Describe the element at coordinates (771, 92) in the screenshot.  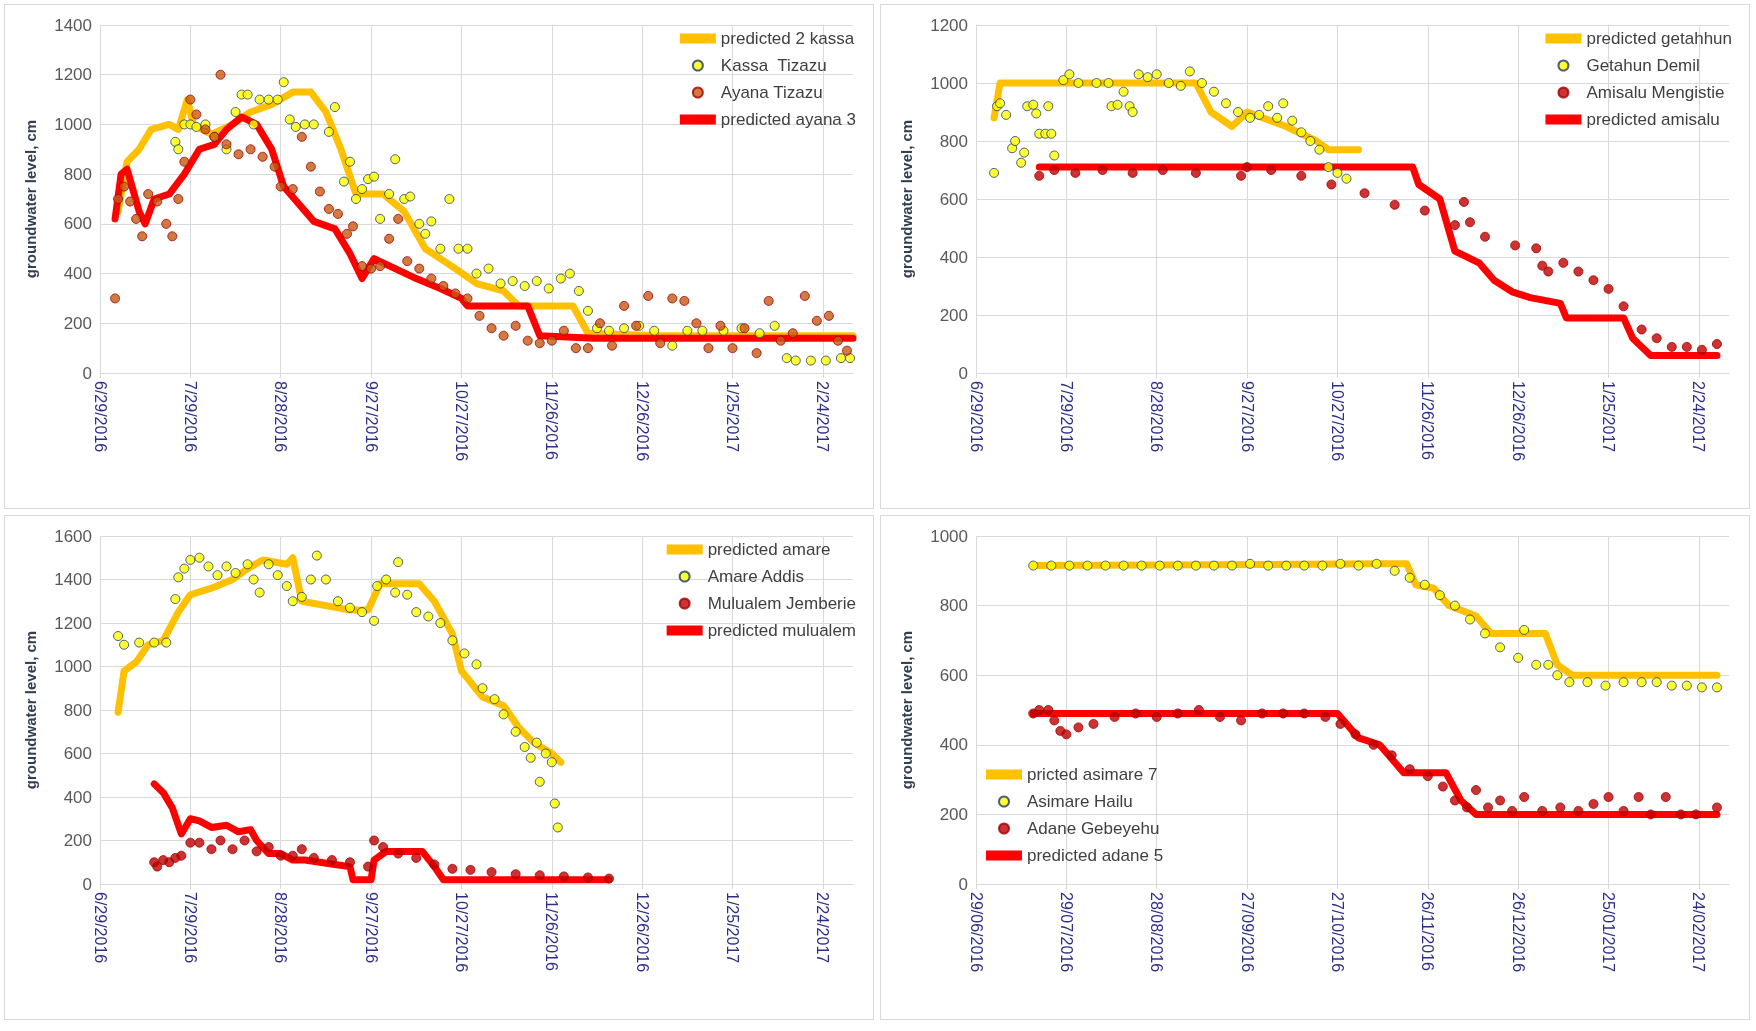
I see `legend-label: Ayana Tizazu` at that location.